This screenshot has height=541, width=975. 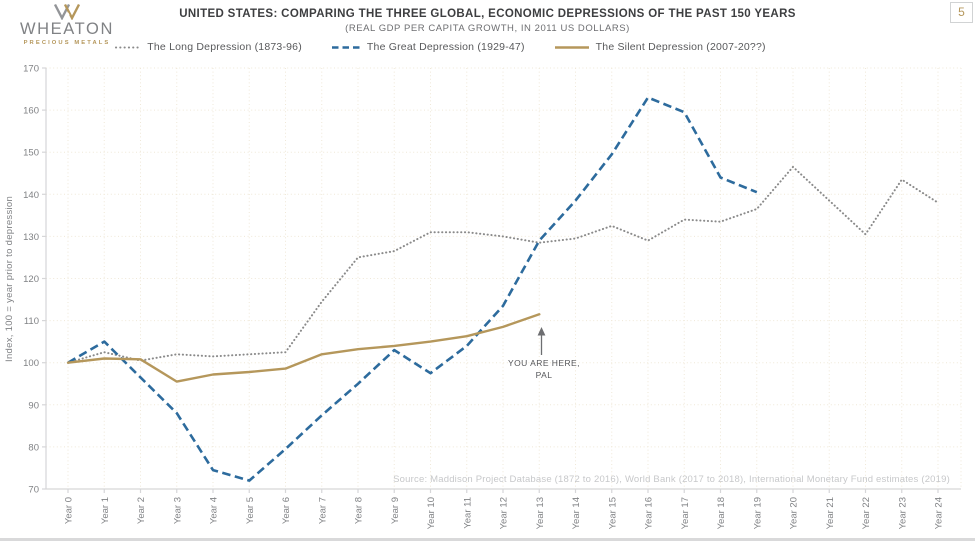 I want to click on legend-label: The Silent Depression (2007-20??), so click(x=680, y=47).